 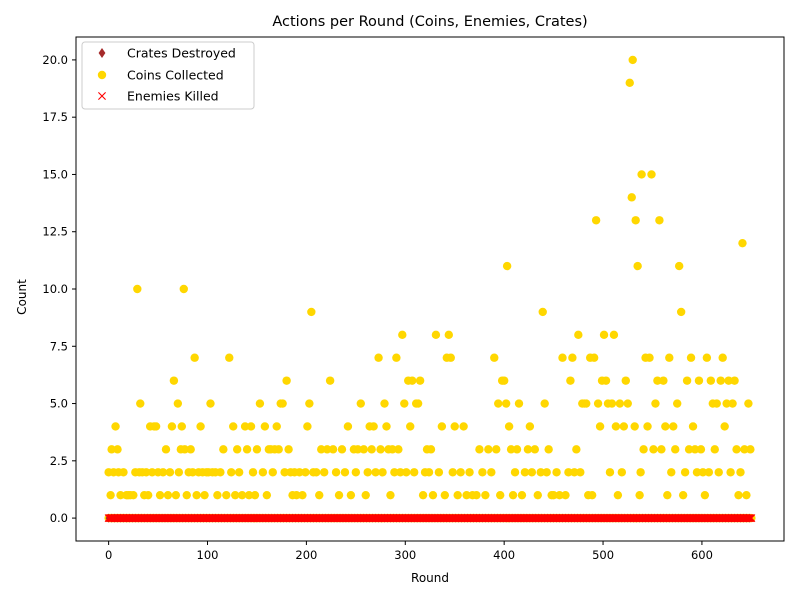 I want to click on y-tick-label: 17.5, so click(x=55, y=117).